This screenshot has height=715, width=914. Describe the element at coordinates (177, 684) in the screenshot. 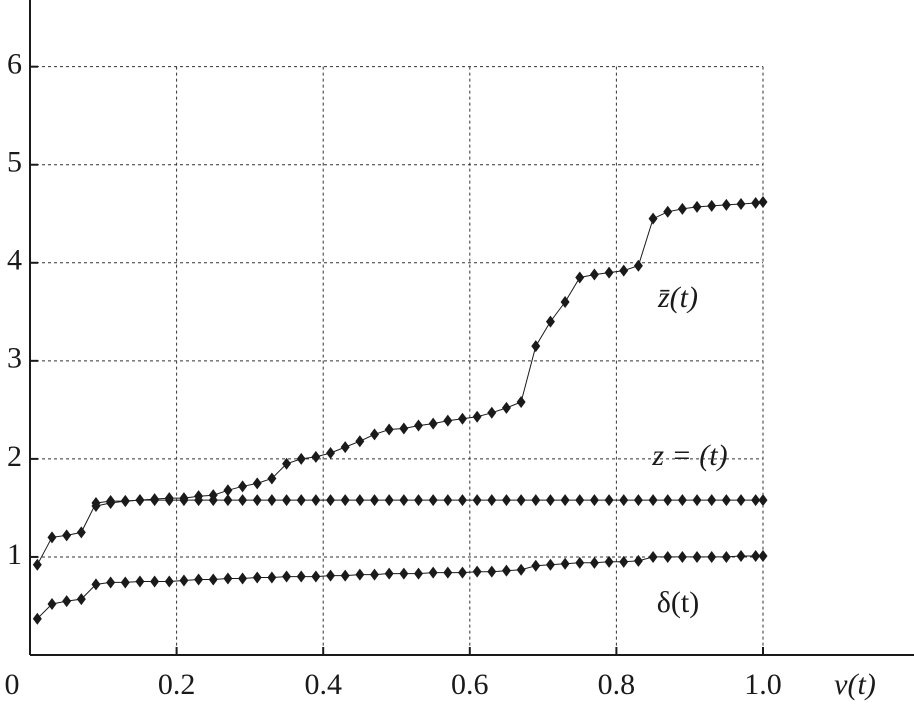

I see `x-tick-label: 0.2` at that location.